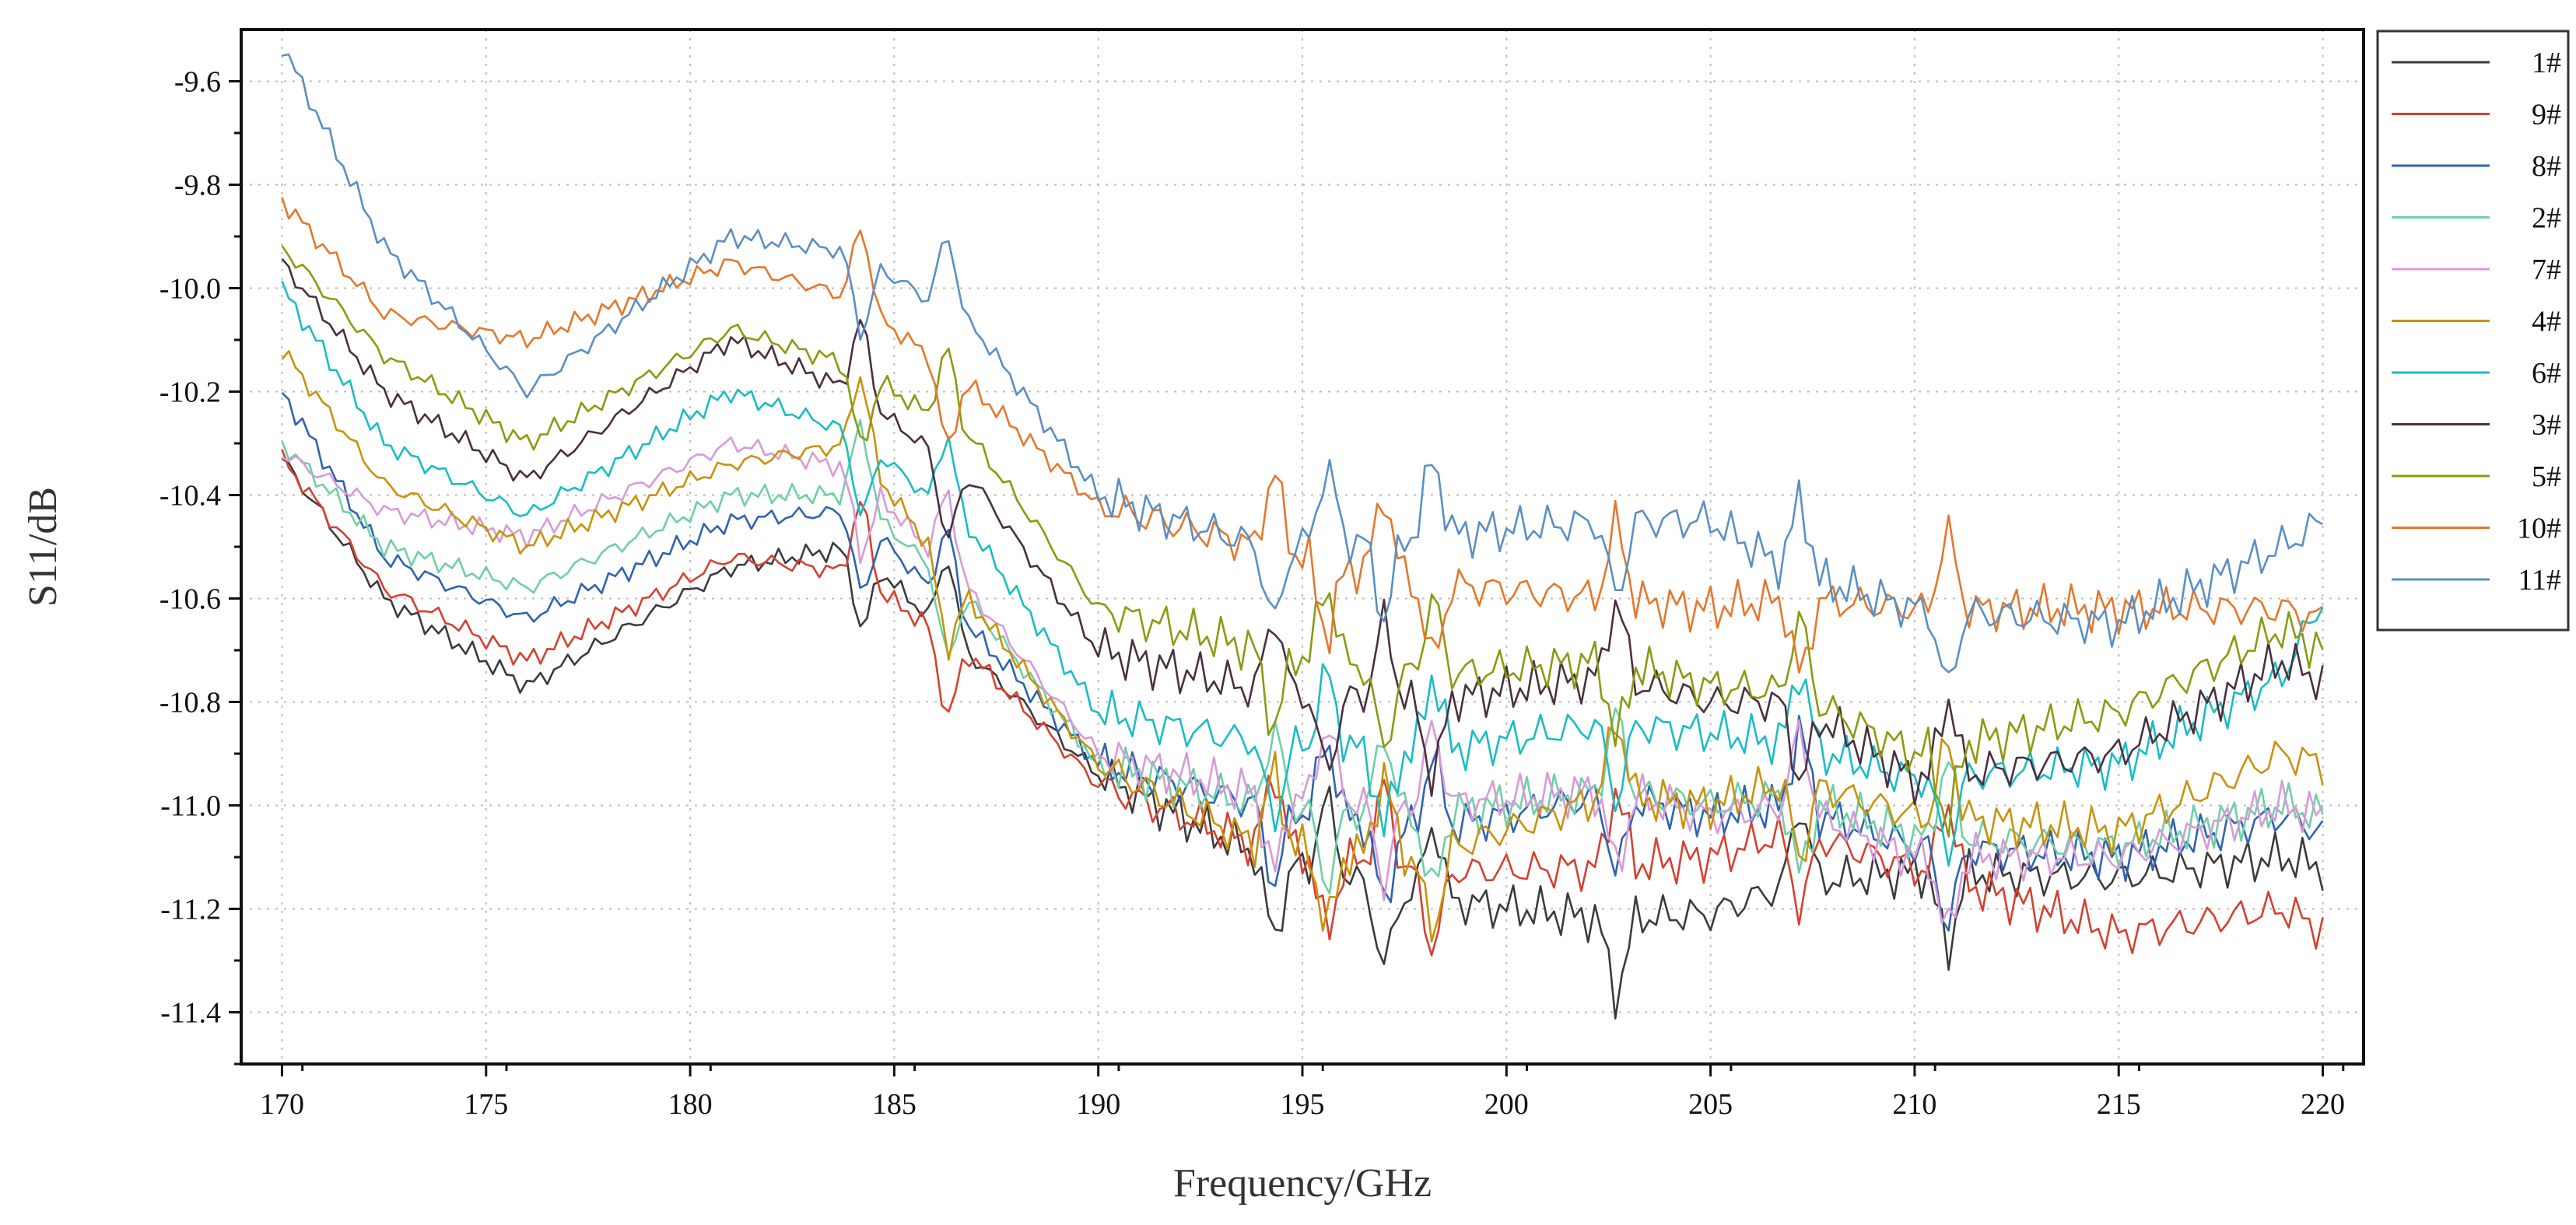 This screenshot has height=1225, width=2576. What do you see at coordinates (2546, 115) in the screenshot?
I see `legend-label: 9#` at bounding box center [2546, 115].